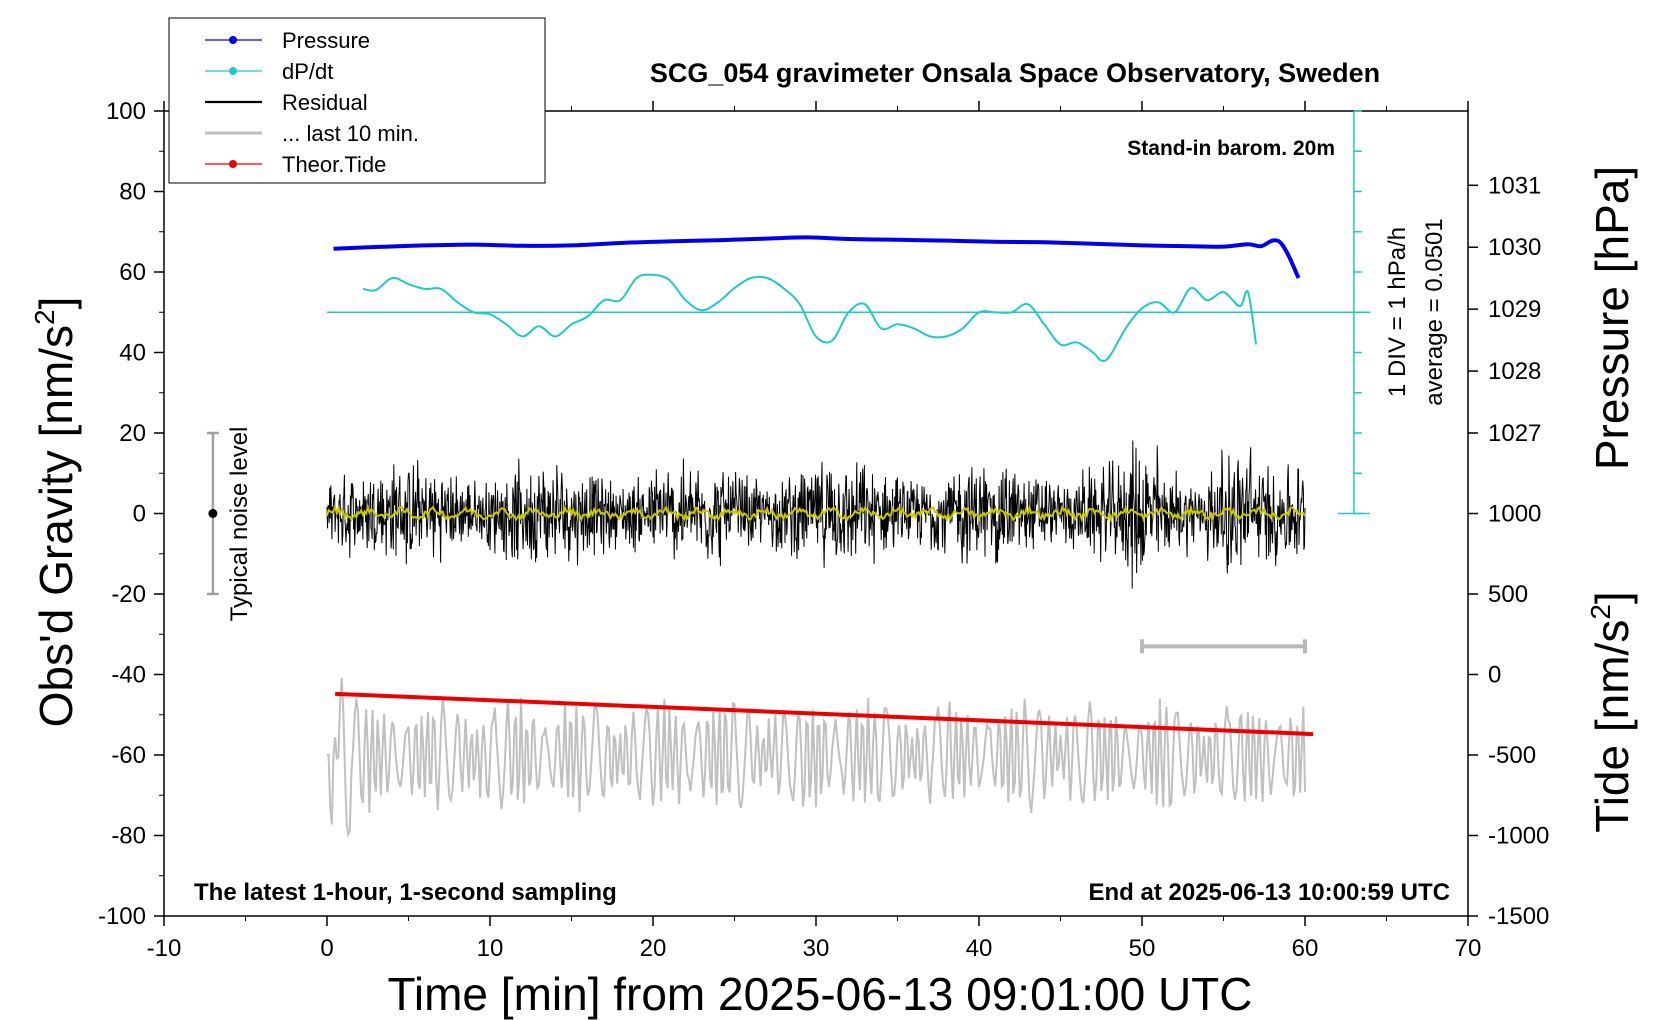 The height and width of the screenshot is (1020, 1660). Describe the element at coordinates (816, 948) in the screenshot. I see `x-tick-label: 30` at that location.